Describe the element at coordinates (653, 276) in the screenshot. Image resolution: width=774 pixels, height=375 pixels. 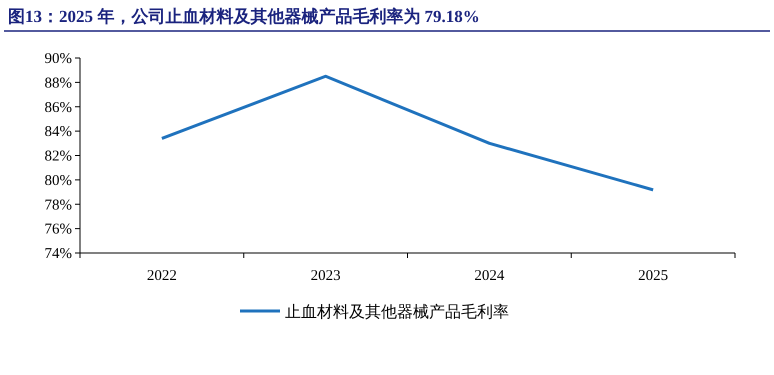
I see `x-tick-label: 2025` at that location.